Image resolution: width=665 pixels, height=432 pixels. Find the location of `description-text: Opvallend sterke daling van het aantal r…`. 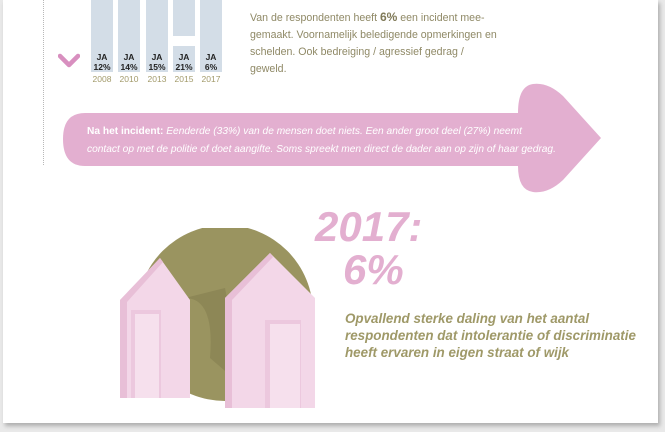

description-text: Opvallend sterke daling van het aantal r… is located at coordinates (490, 335).